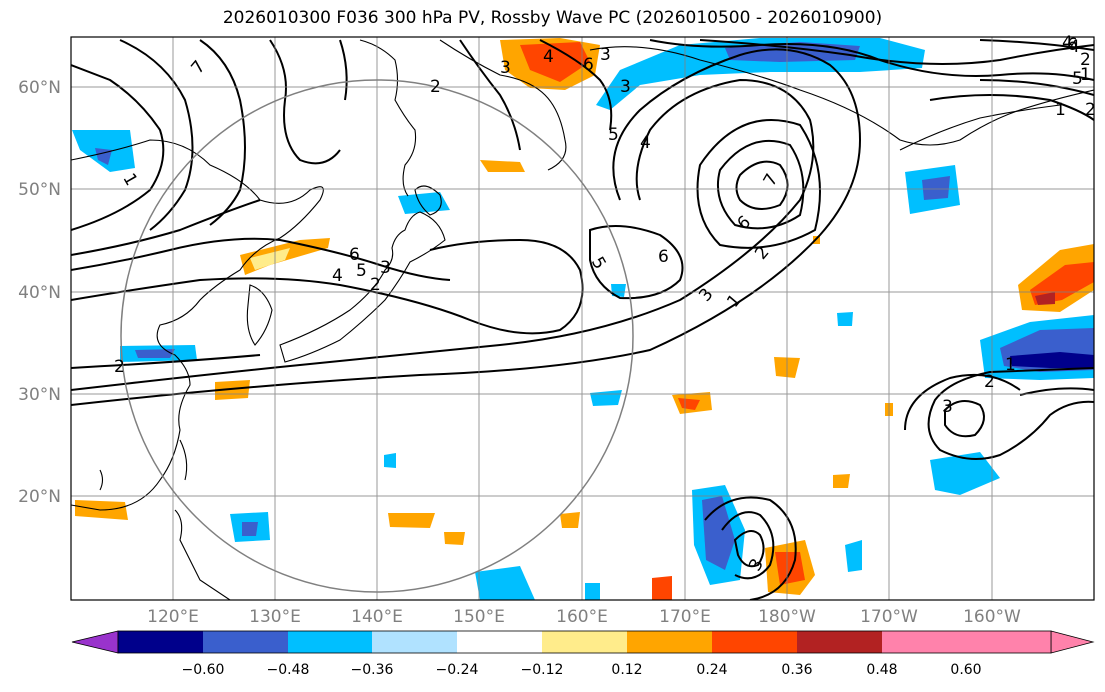  I want to click on colorbar-tick-label: −0.12, so click(542, 670).